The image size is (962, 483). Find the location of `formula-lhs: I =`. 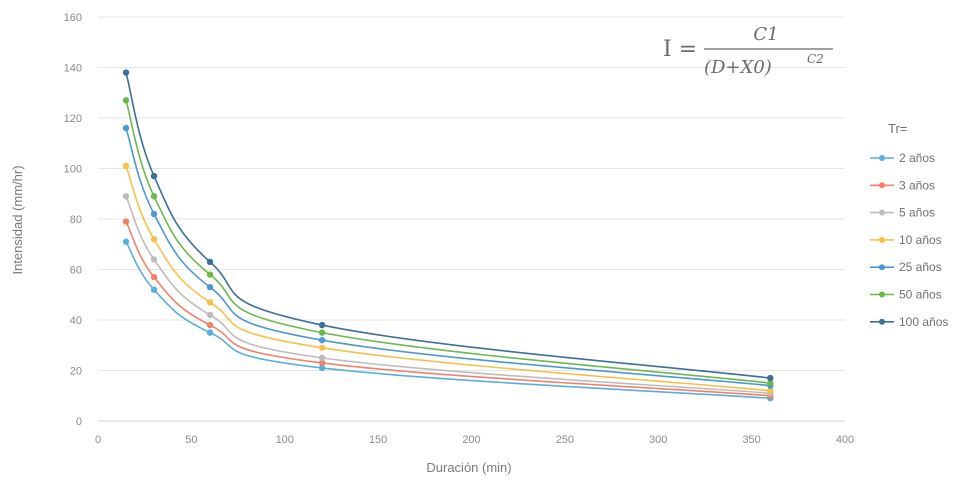

formula-lhs: I = is located at coordinates (680, 49).